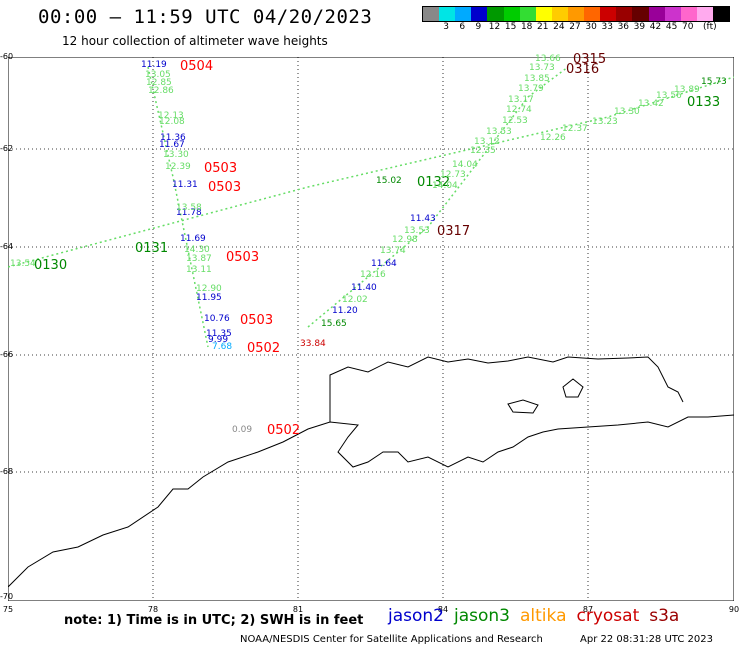 This screenshot has height=650, width=740. I want to click on longitude-label: 81, so click(298, 609).